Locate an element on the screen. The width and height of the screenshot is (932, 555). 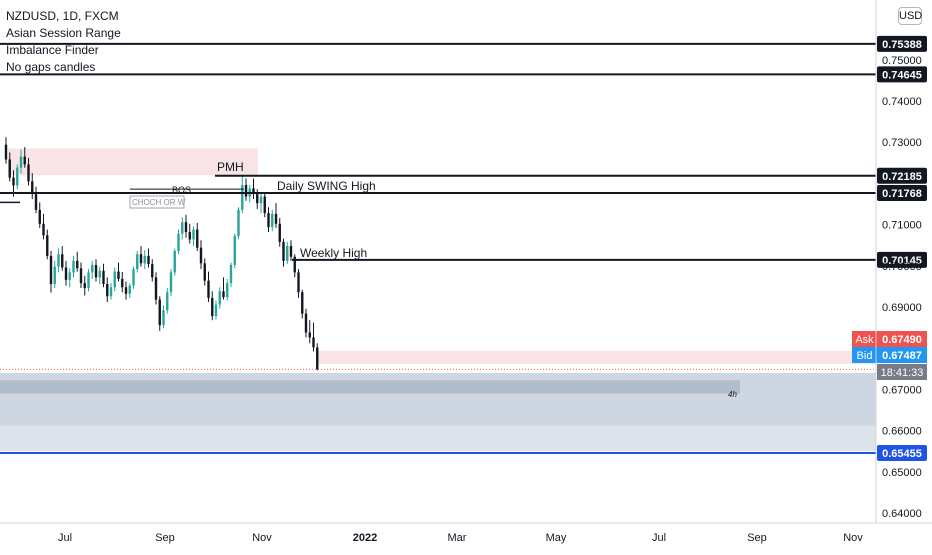
legend-indicator: Imbalance Finder is located at coordinates (52, 50).